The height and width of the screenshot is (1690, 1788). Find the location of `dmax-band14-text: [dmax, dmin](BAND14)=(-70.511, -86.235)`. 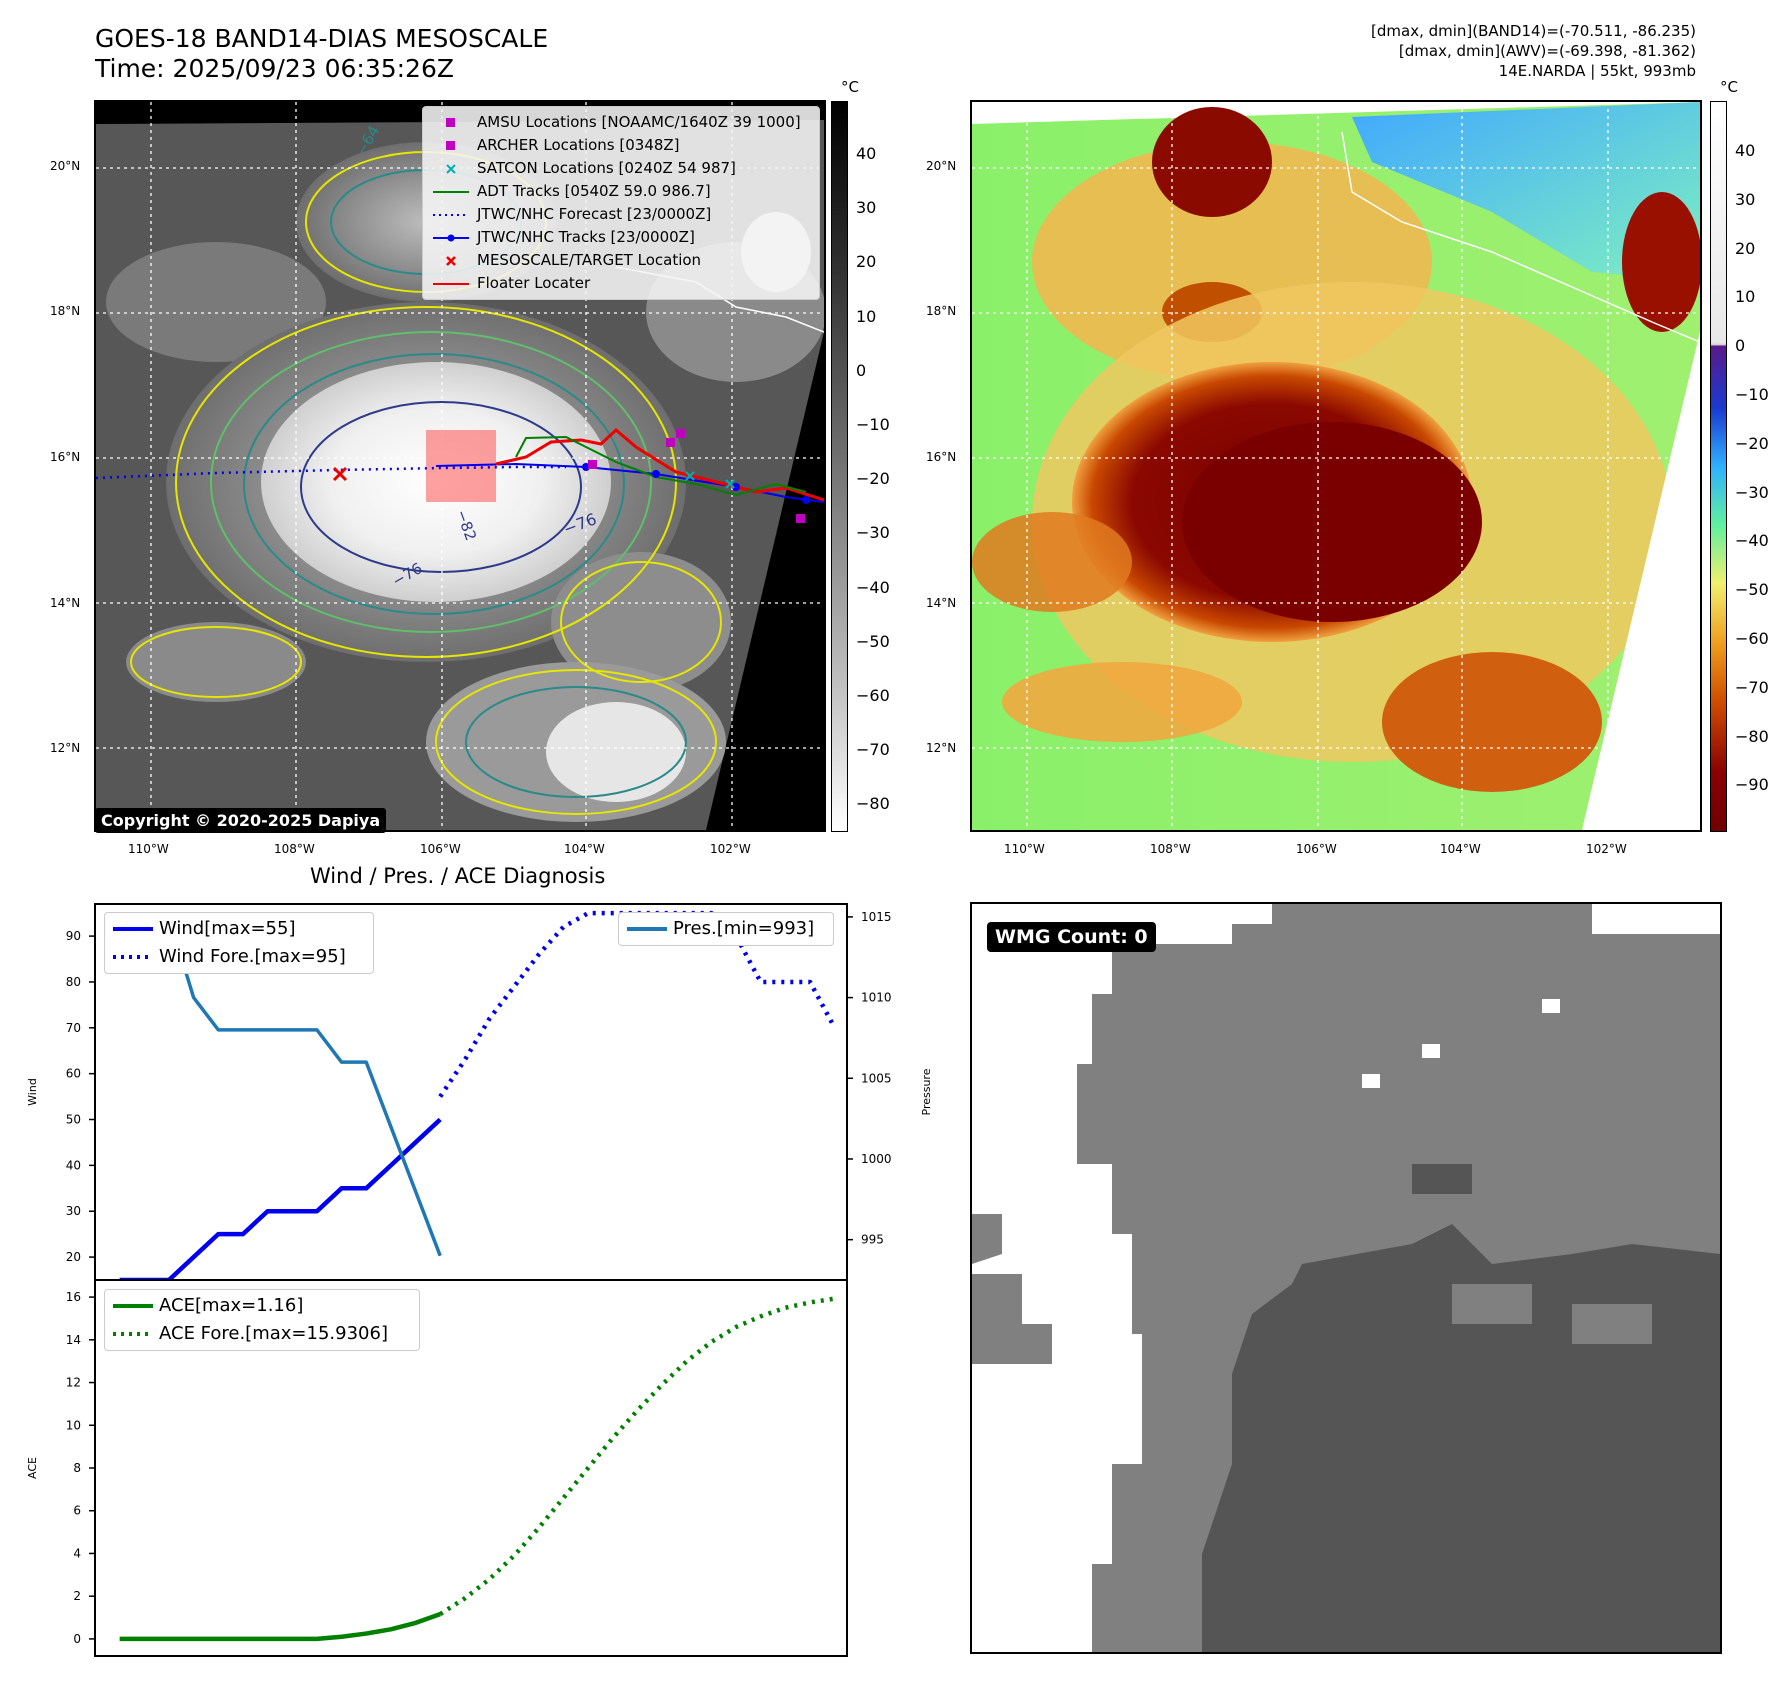

dmax-band14-text: [dmax, dmin](BAND14)=(-70.511, -86.235) is located at coordinates (1533, 31).